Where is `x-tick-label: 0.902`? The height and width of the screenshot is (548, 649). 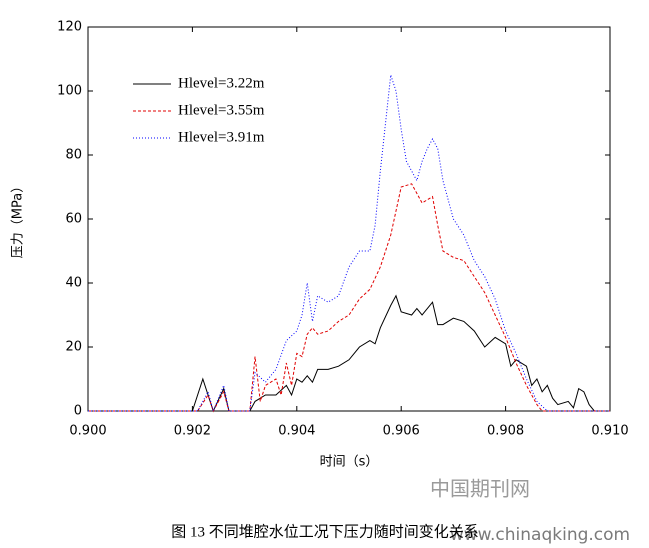
x-tick-label: 0.902 is located at coordinates (192, 431).